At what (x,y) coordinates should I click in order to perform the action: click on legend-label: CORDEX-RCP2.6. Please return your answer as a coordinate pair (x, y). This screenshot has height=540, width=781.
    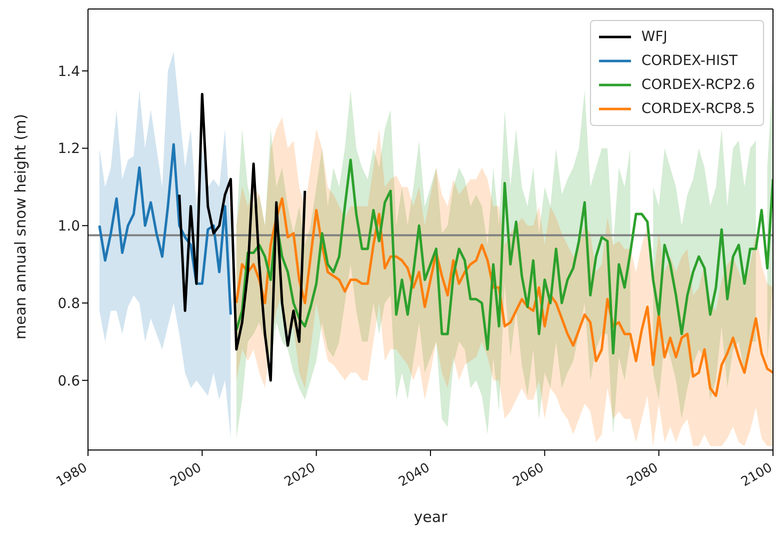
    Looking at the image, I should click on (698, 85).